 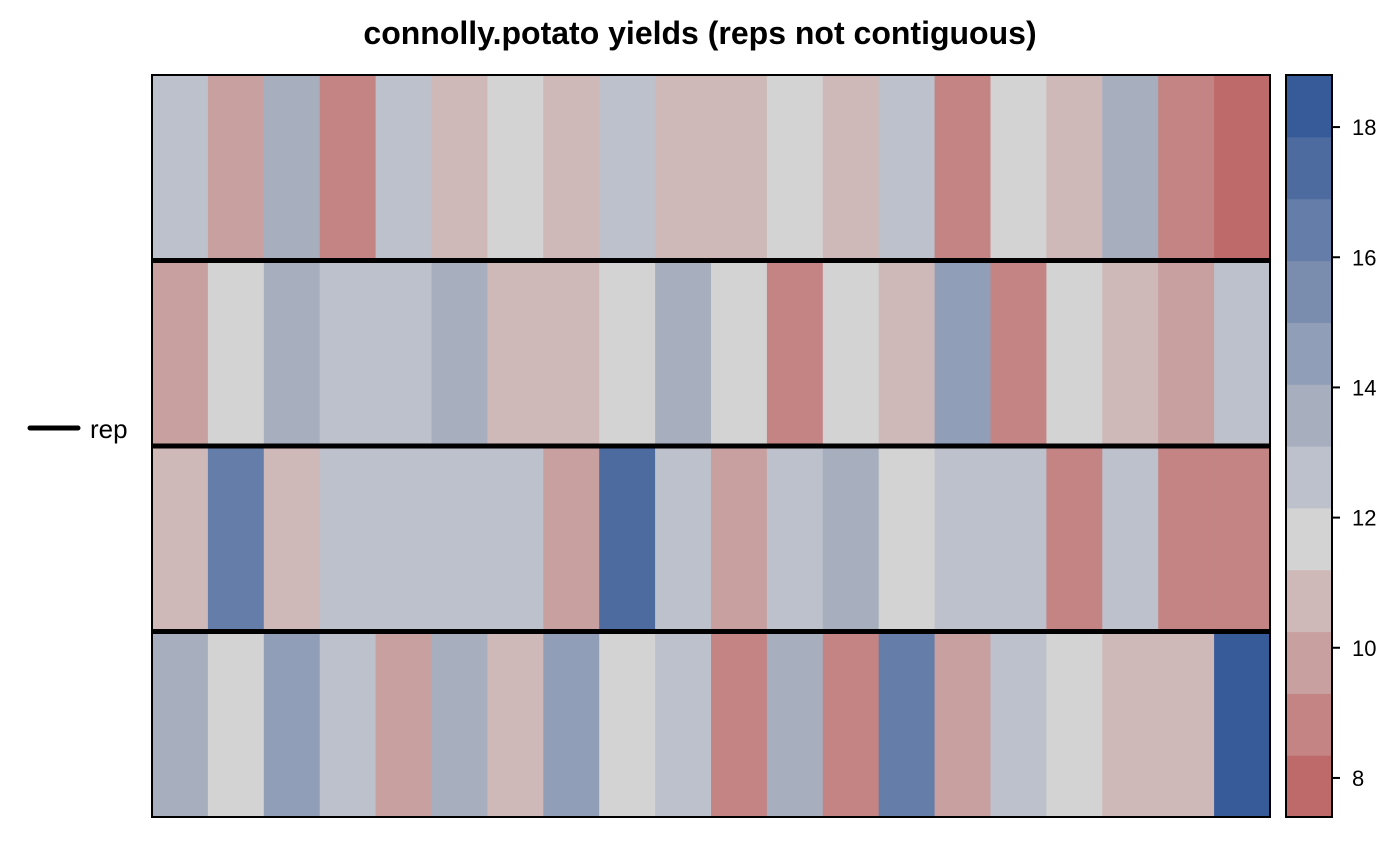 I want to click on legend: rep, so click(x=77, y=429).